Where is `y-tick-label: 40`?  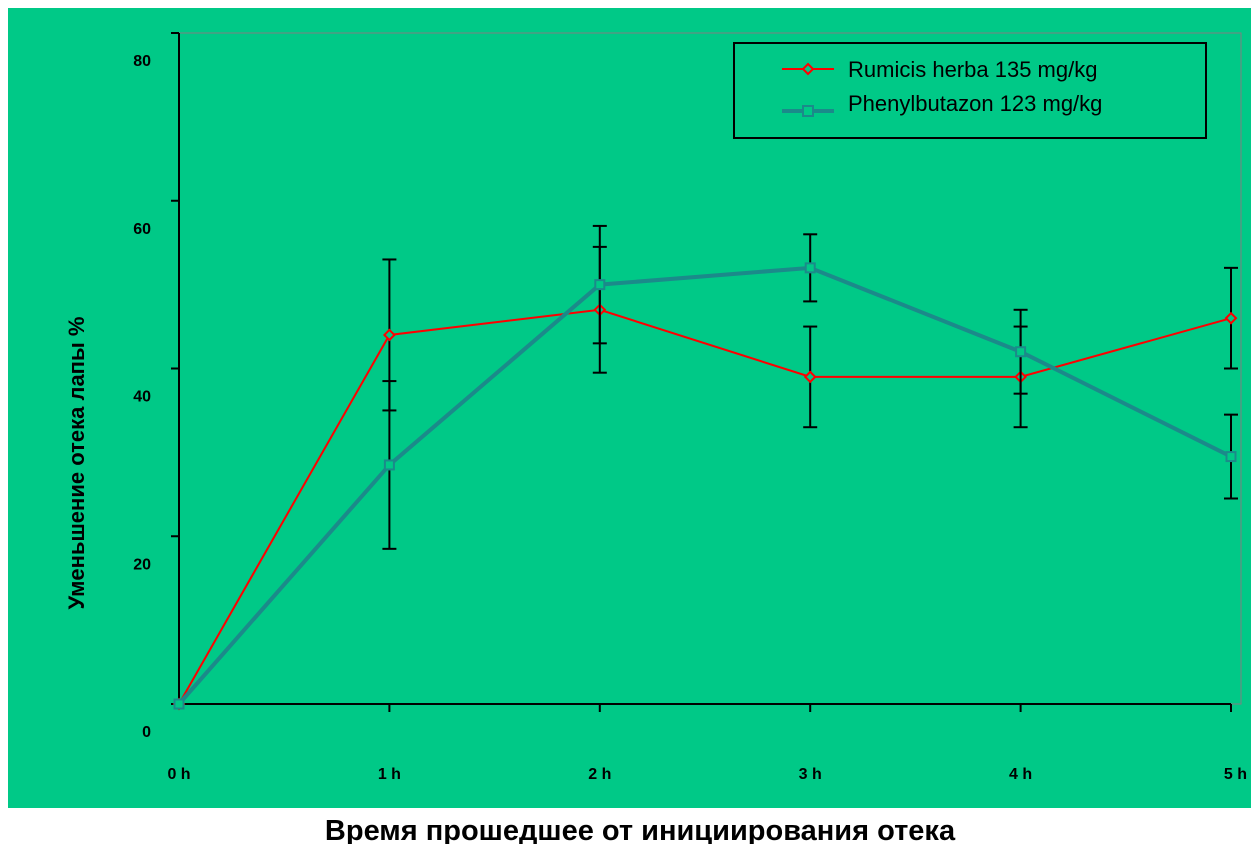 y-tick-label: 40 is located at coordinates (142, 397).